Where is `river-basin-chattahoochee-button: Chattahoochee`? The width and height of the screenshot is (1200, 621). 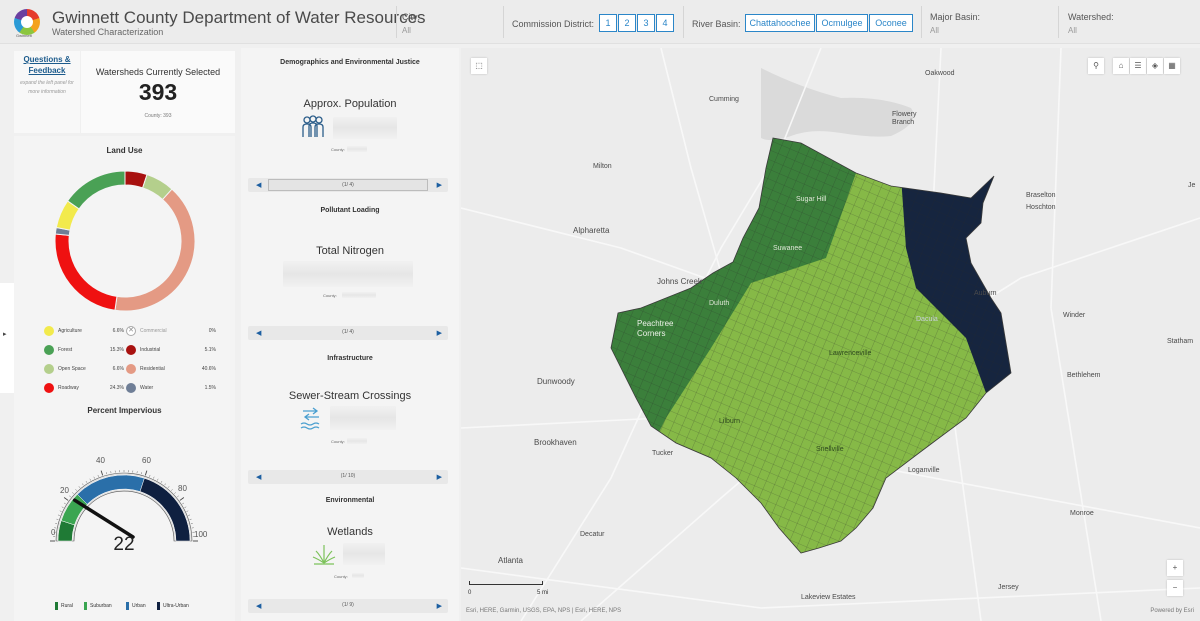 river-basin-chattahoochee-button: Chattahoochee is located at coordinates (780, 23).